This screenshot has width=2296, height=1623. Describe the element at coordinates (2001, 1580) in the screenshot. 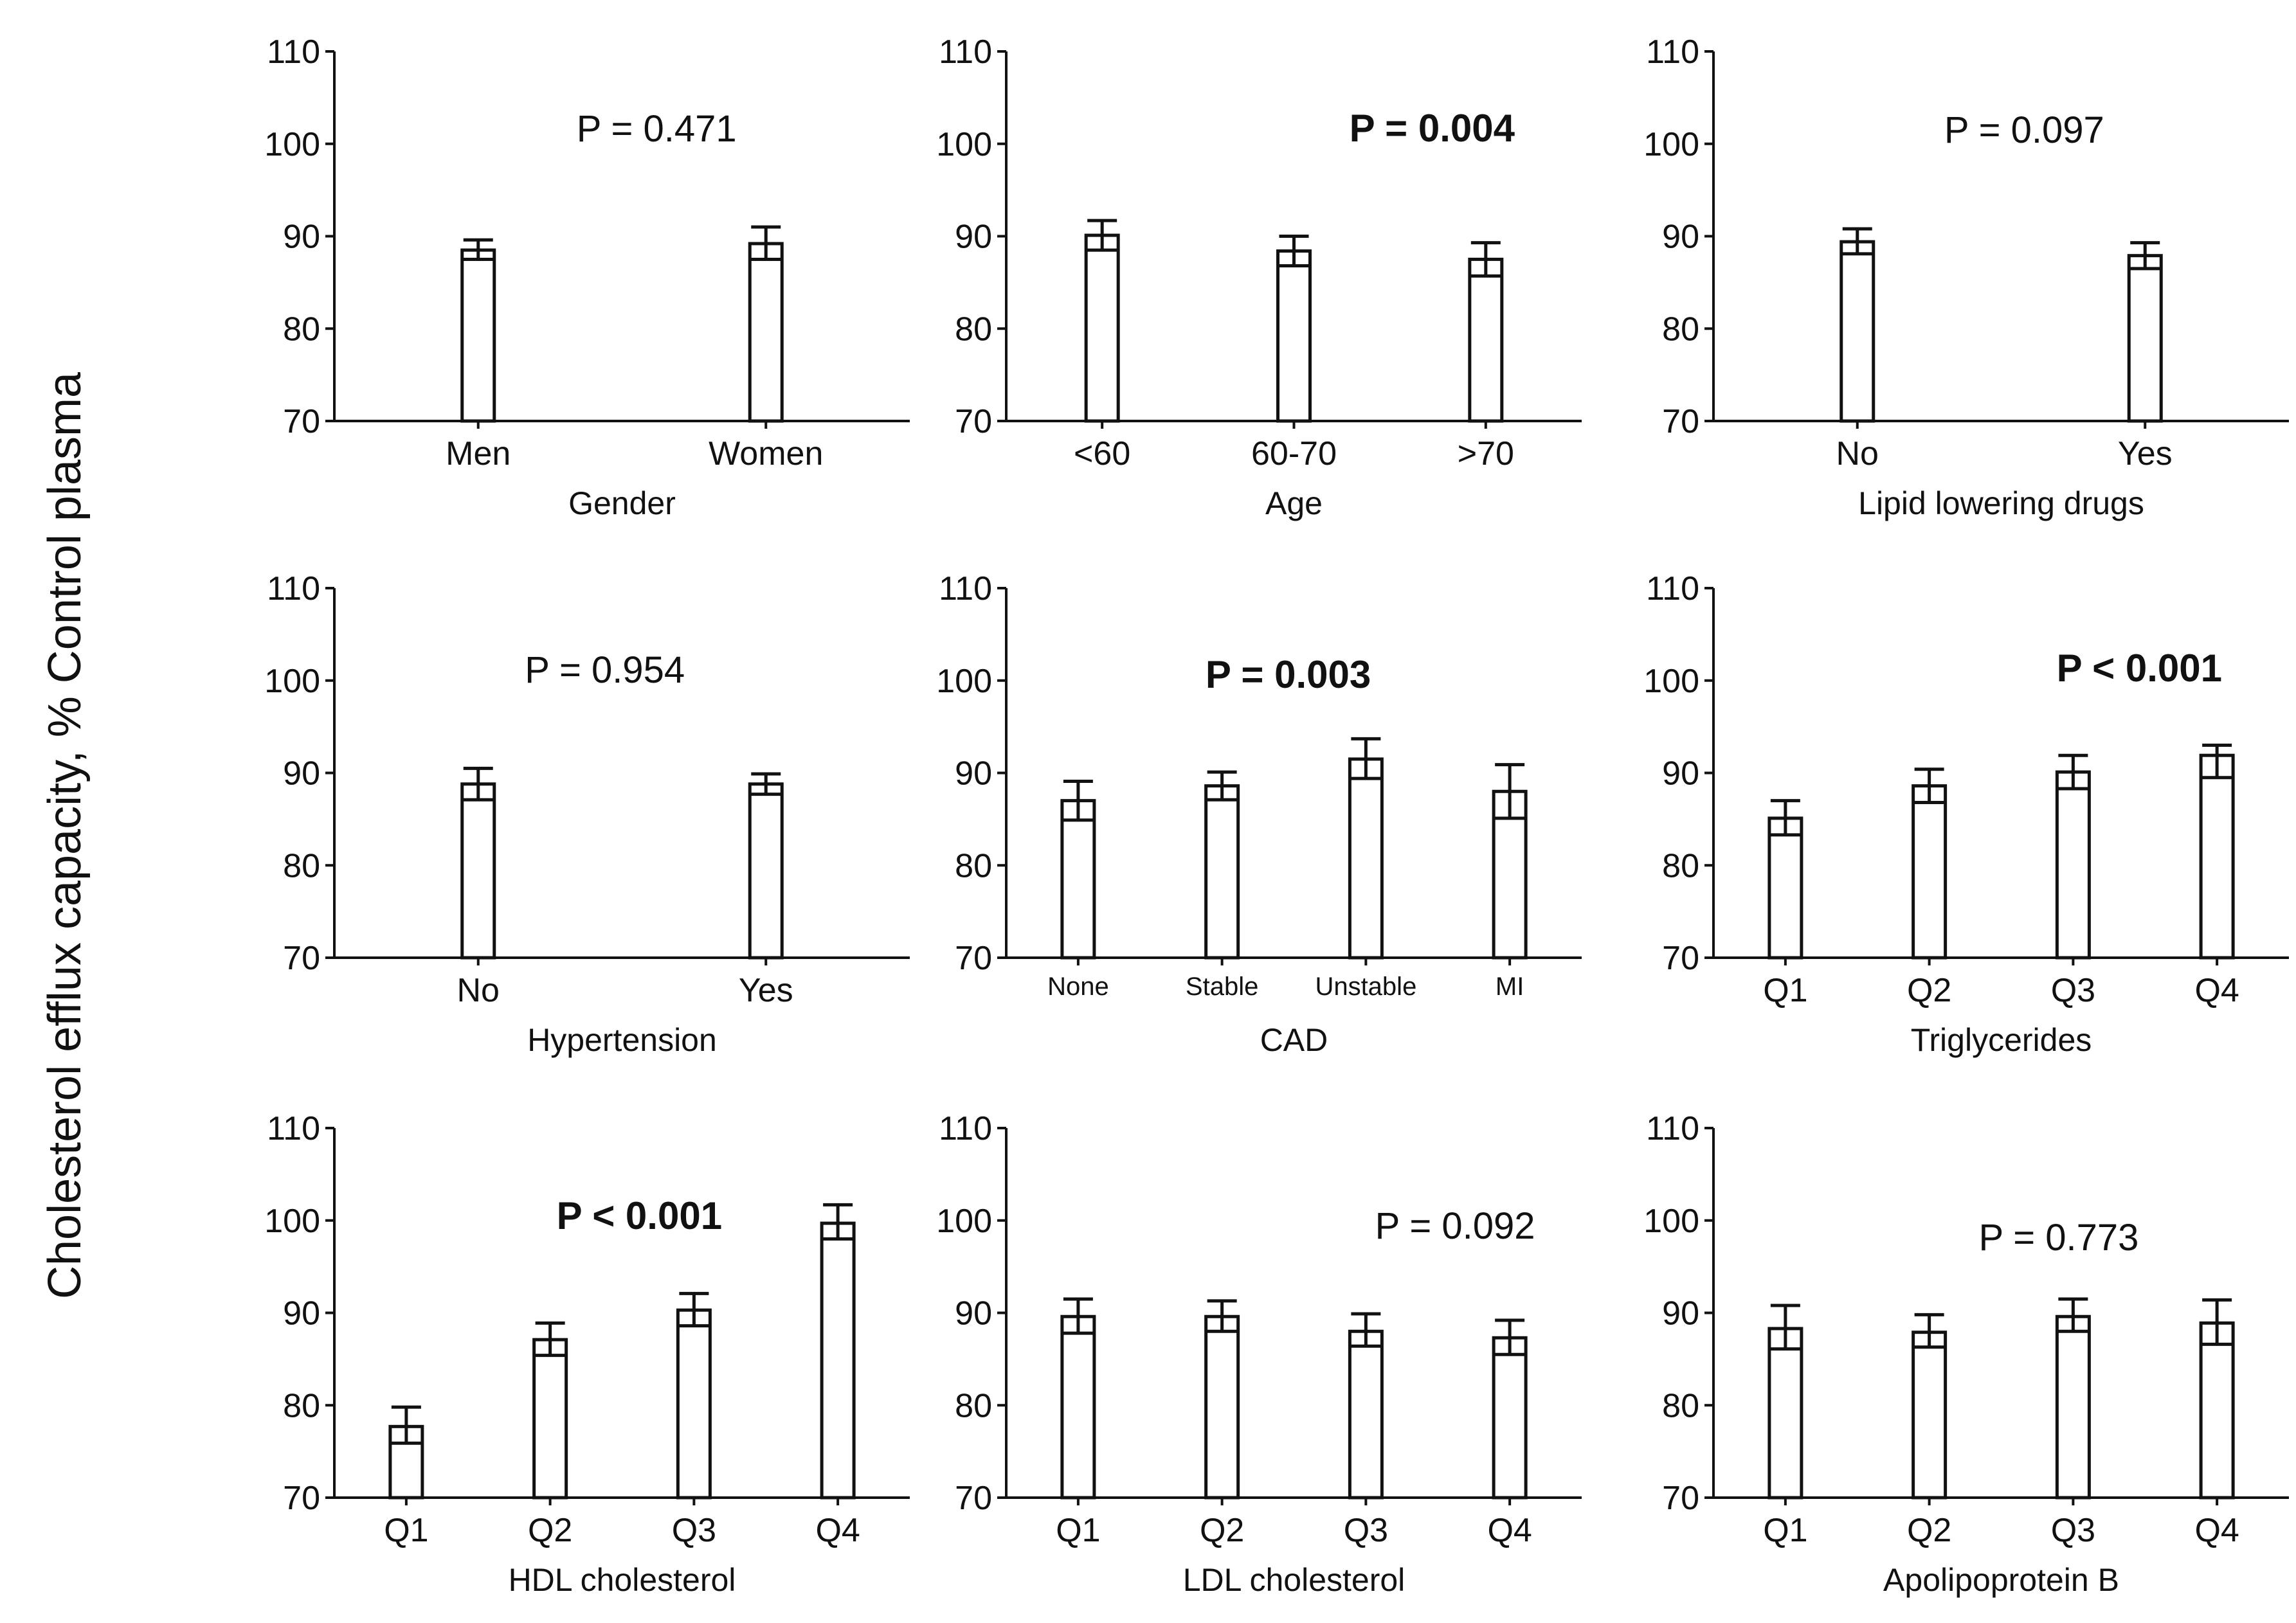

I see `x-axis-title: Apolipoprotein B` at that location.